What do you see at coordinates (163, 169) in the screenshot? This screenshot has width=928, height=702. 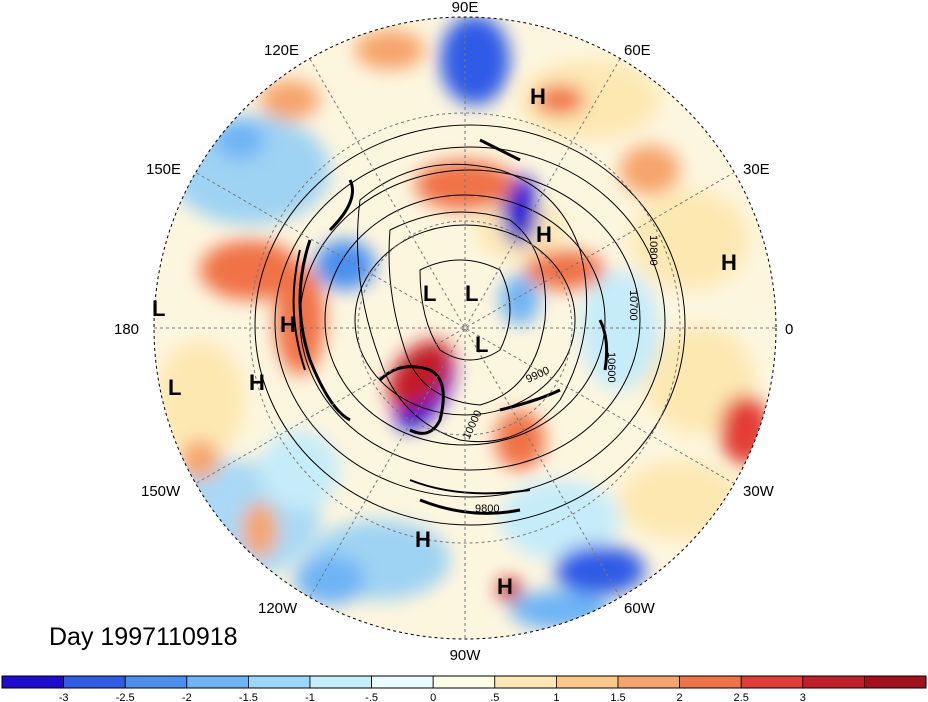 I see `lon-label-150e: 150E` at bounding box center [163, 169].